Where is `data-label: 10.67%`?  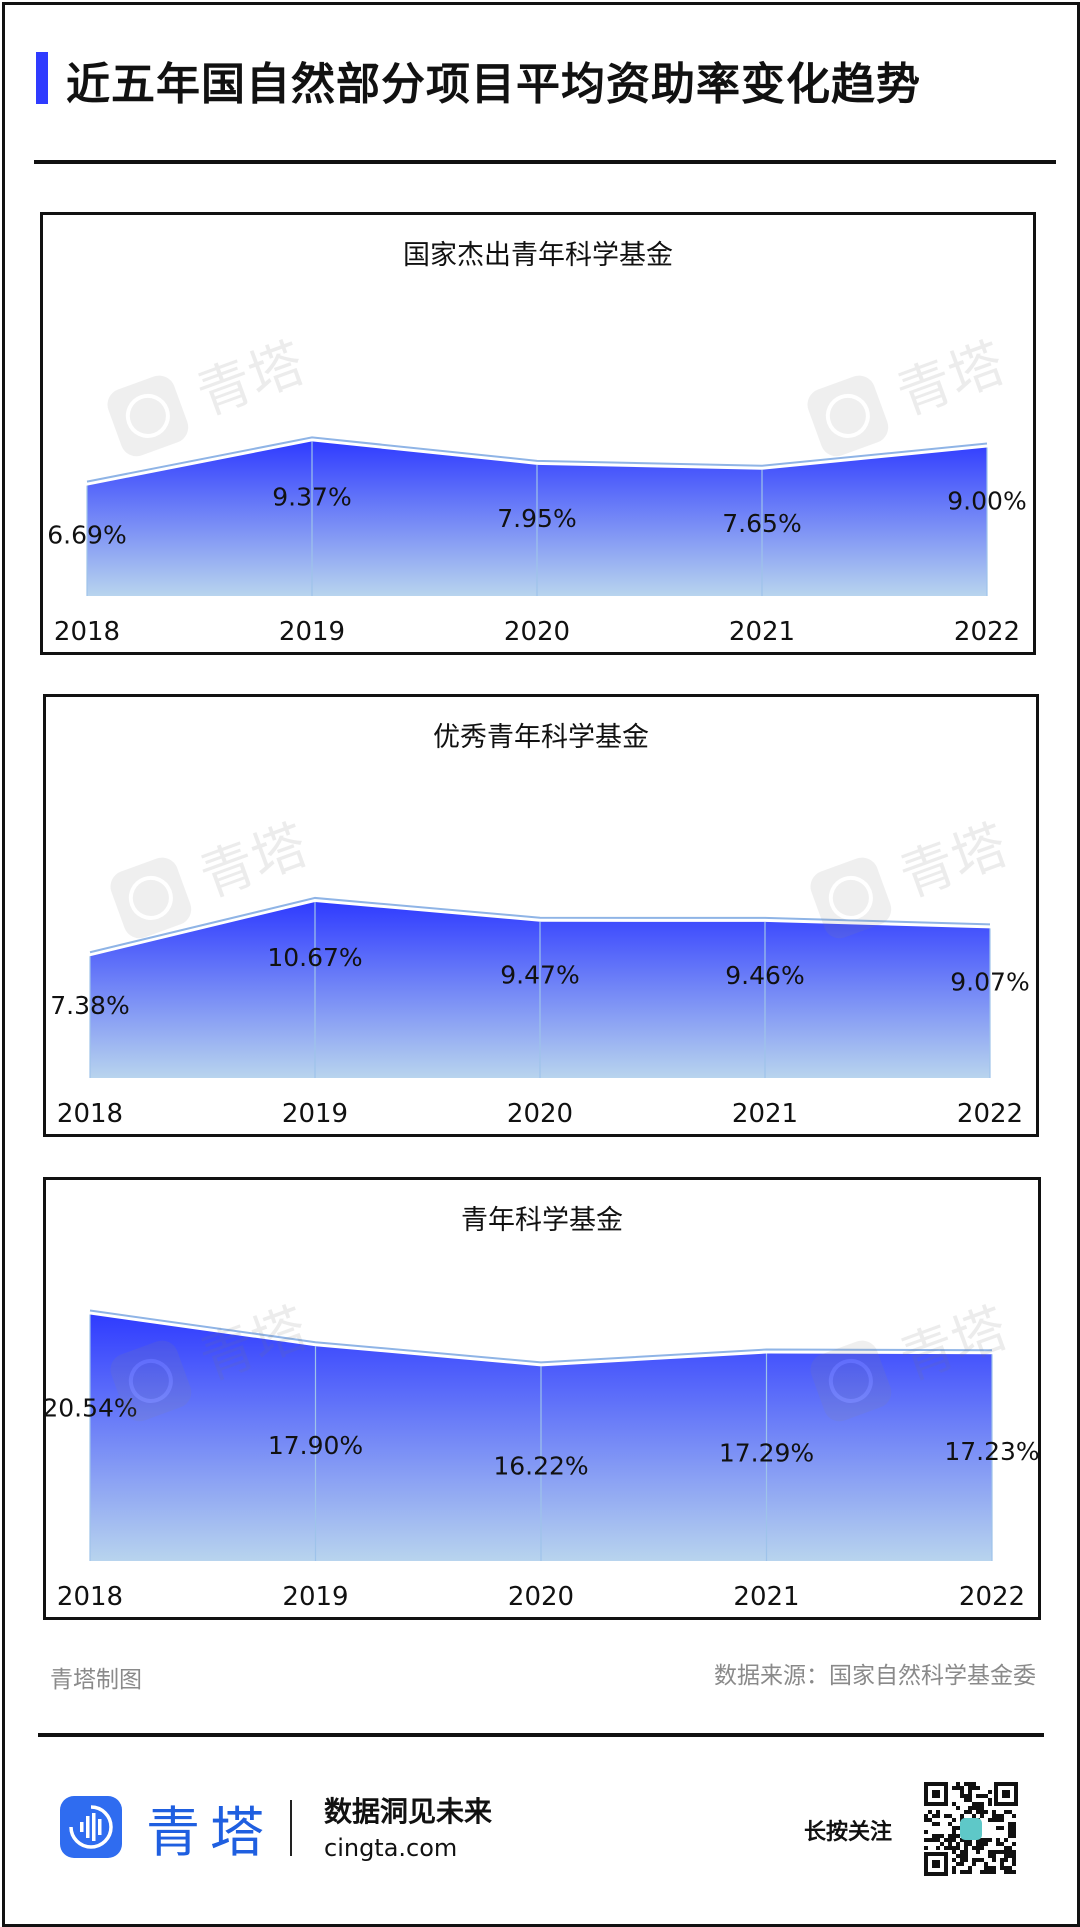
data-label: 10.67% is located at coordinates (314, 957).